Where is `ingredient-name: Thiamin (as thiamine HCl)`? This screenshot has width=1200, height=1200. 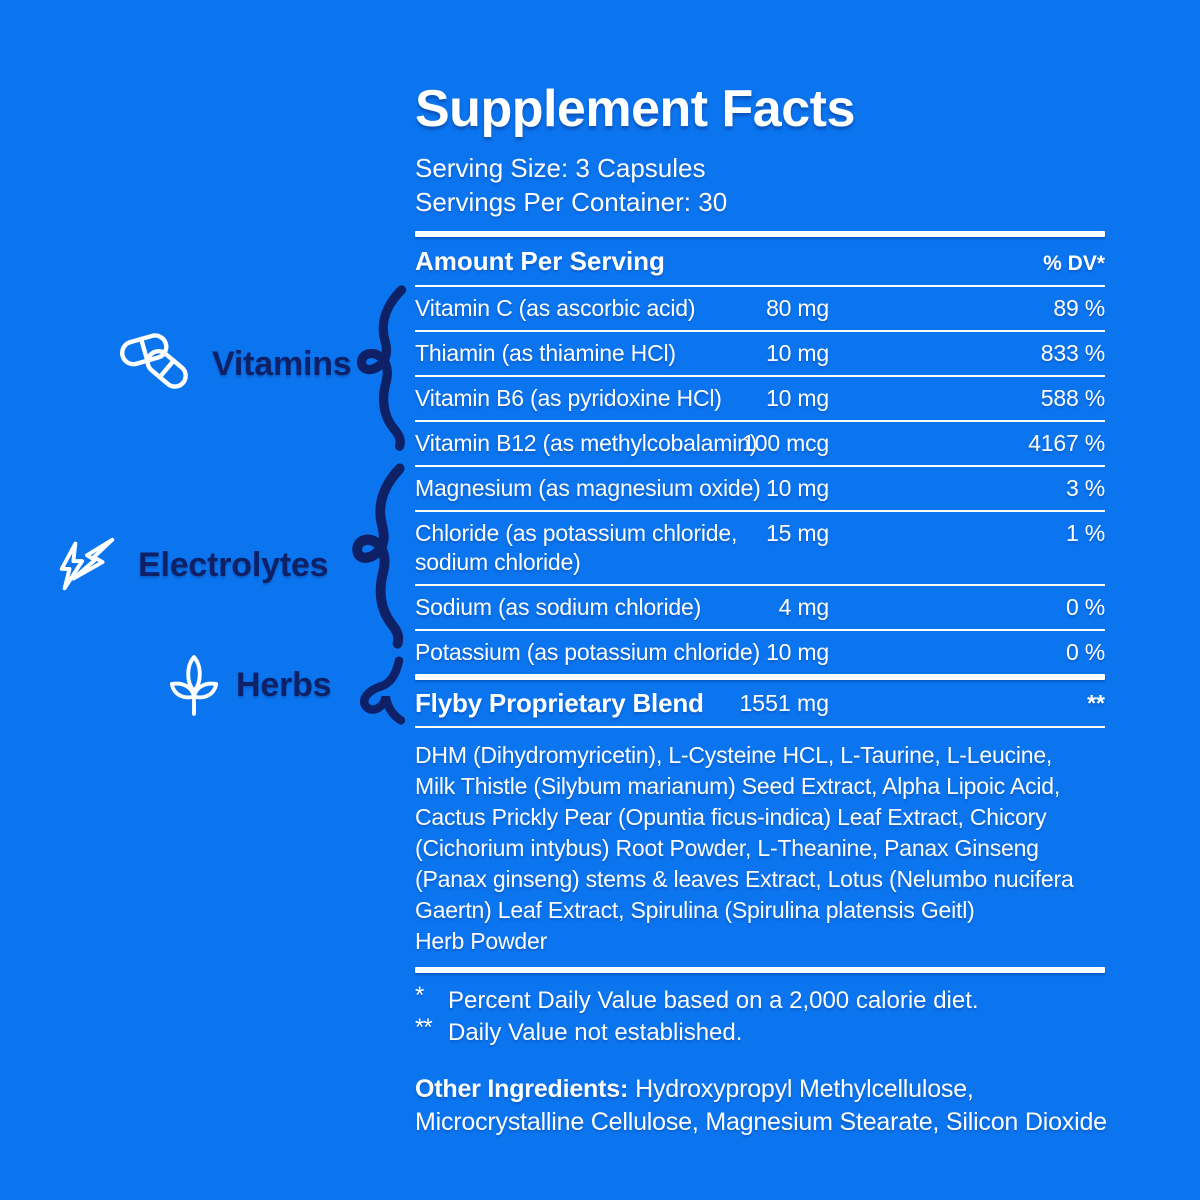 ingredient-name: Thiamin (as thiamine HCl) is located at coordinates (545, 352).